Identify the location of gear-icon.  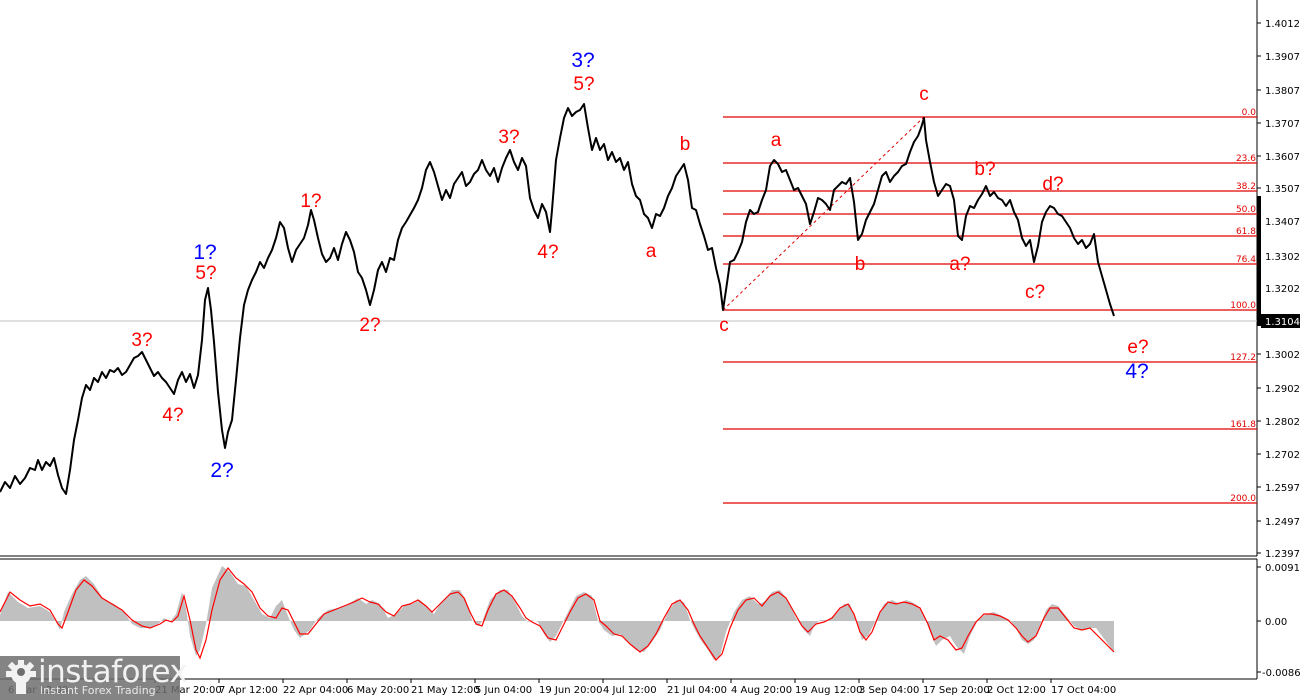
(21, 677).